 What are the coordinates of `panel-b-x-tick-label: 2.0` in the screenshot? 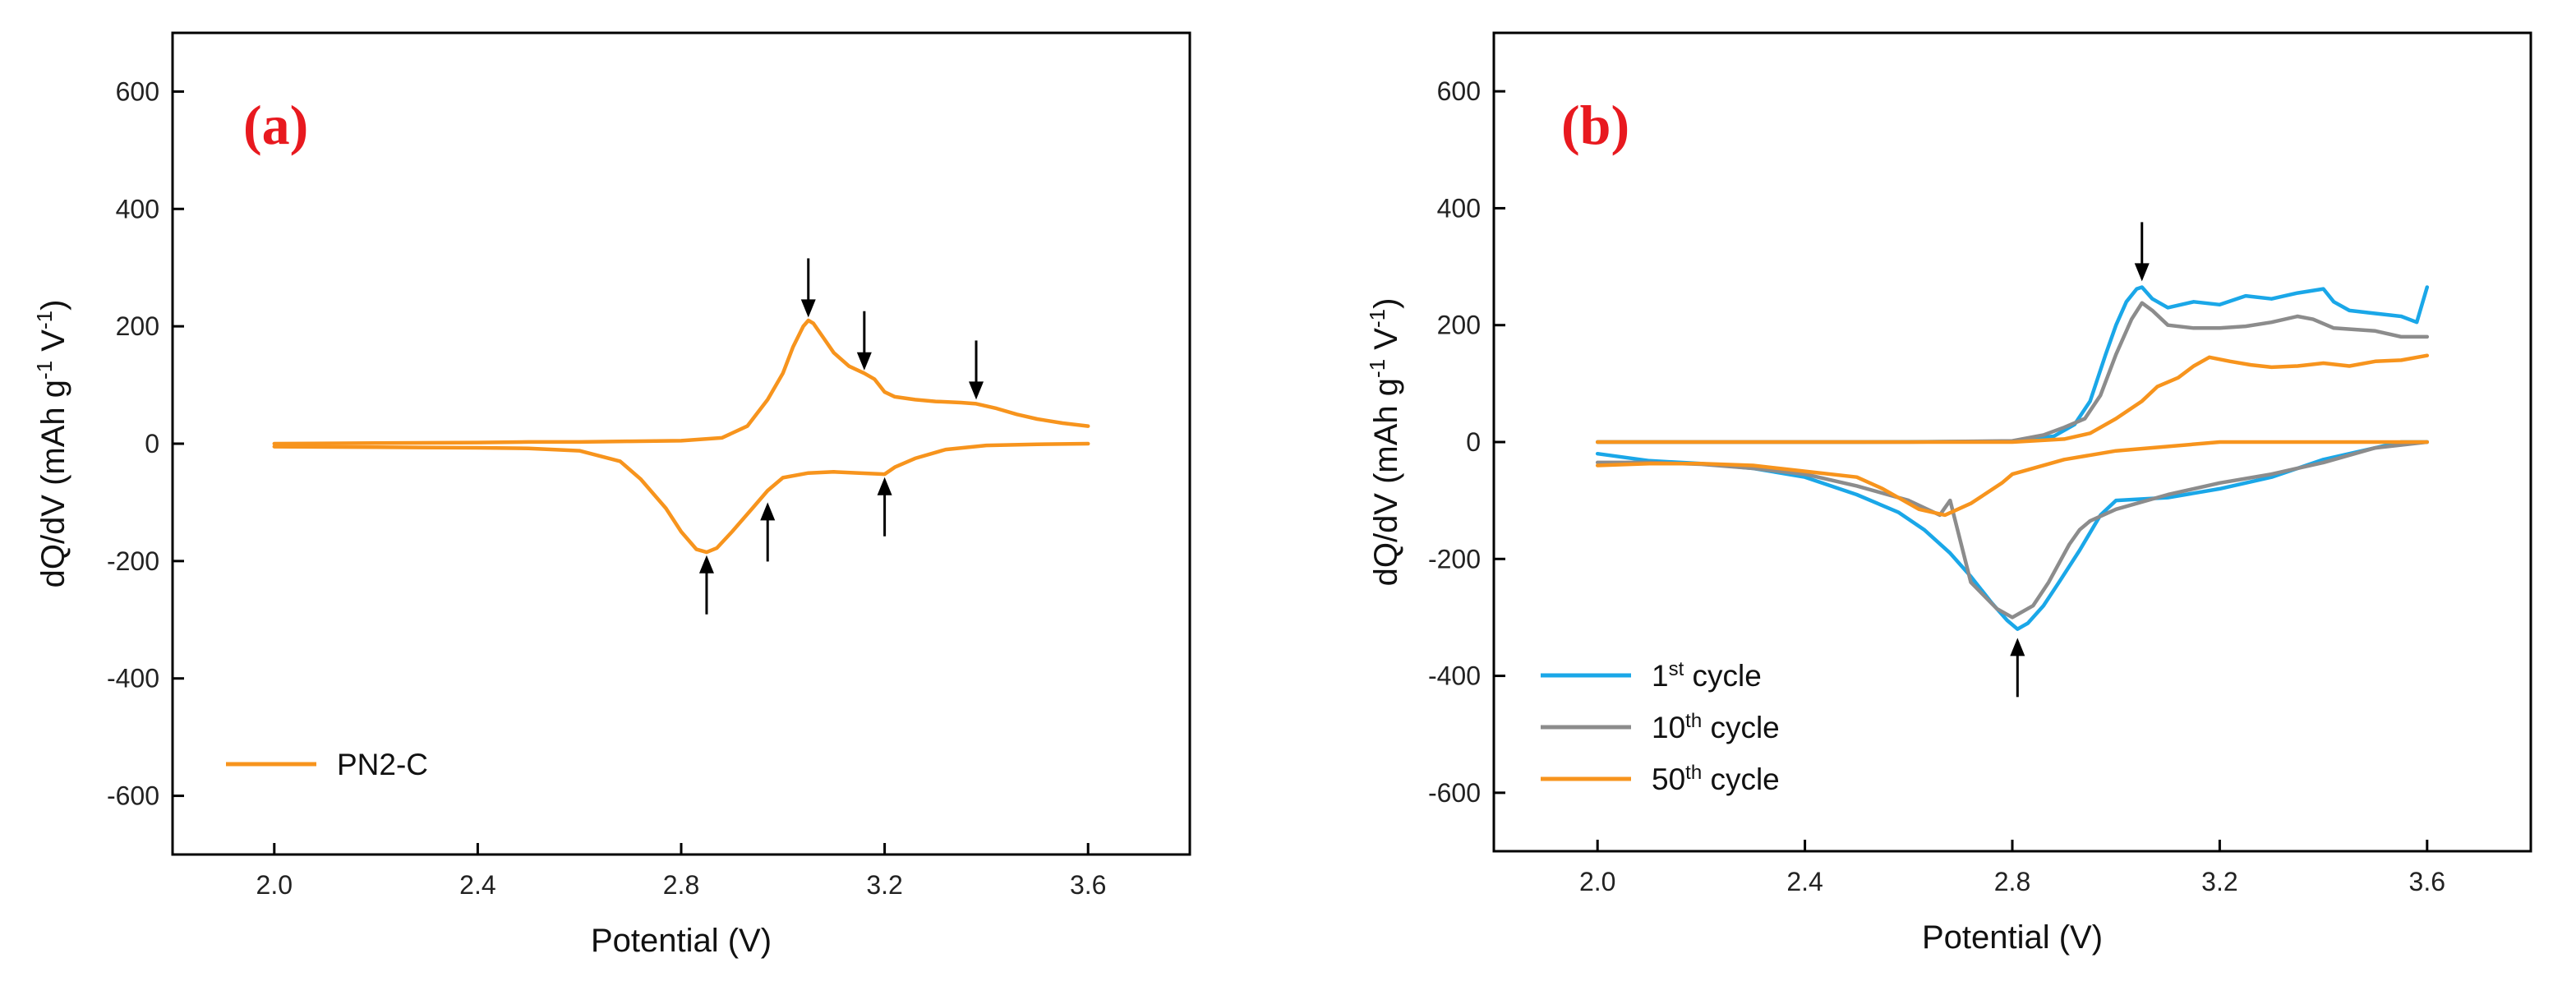 It's located at (1597, 881).